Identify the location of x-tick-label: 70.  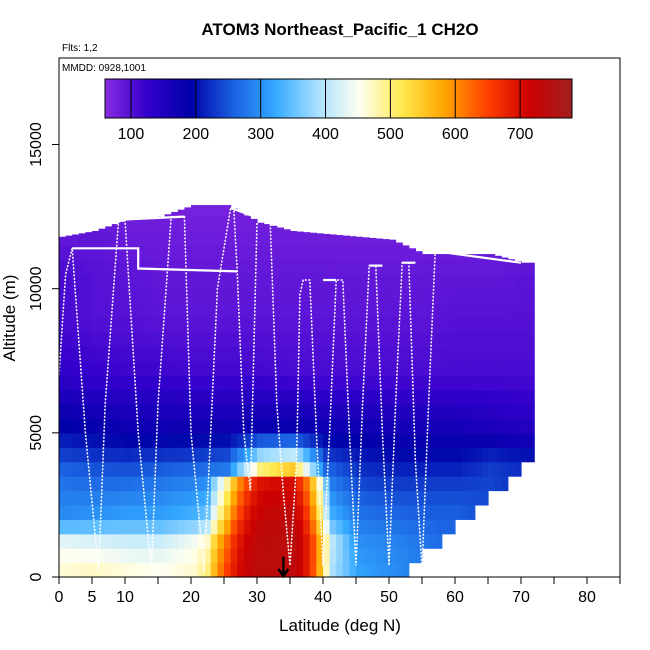
(521, 597).